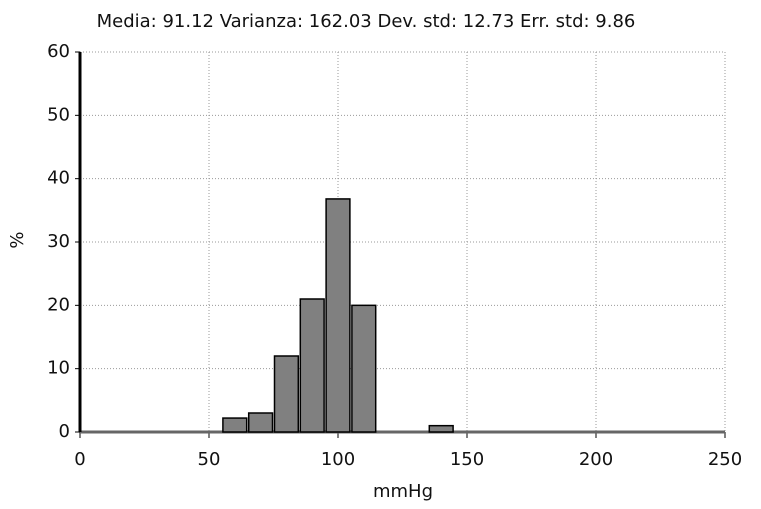 The width and height of the screenshot is (761, 509). Describe the element at coordinates (64, 431) in the screenshot. I see `y-tick-label: 0` at that location.